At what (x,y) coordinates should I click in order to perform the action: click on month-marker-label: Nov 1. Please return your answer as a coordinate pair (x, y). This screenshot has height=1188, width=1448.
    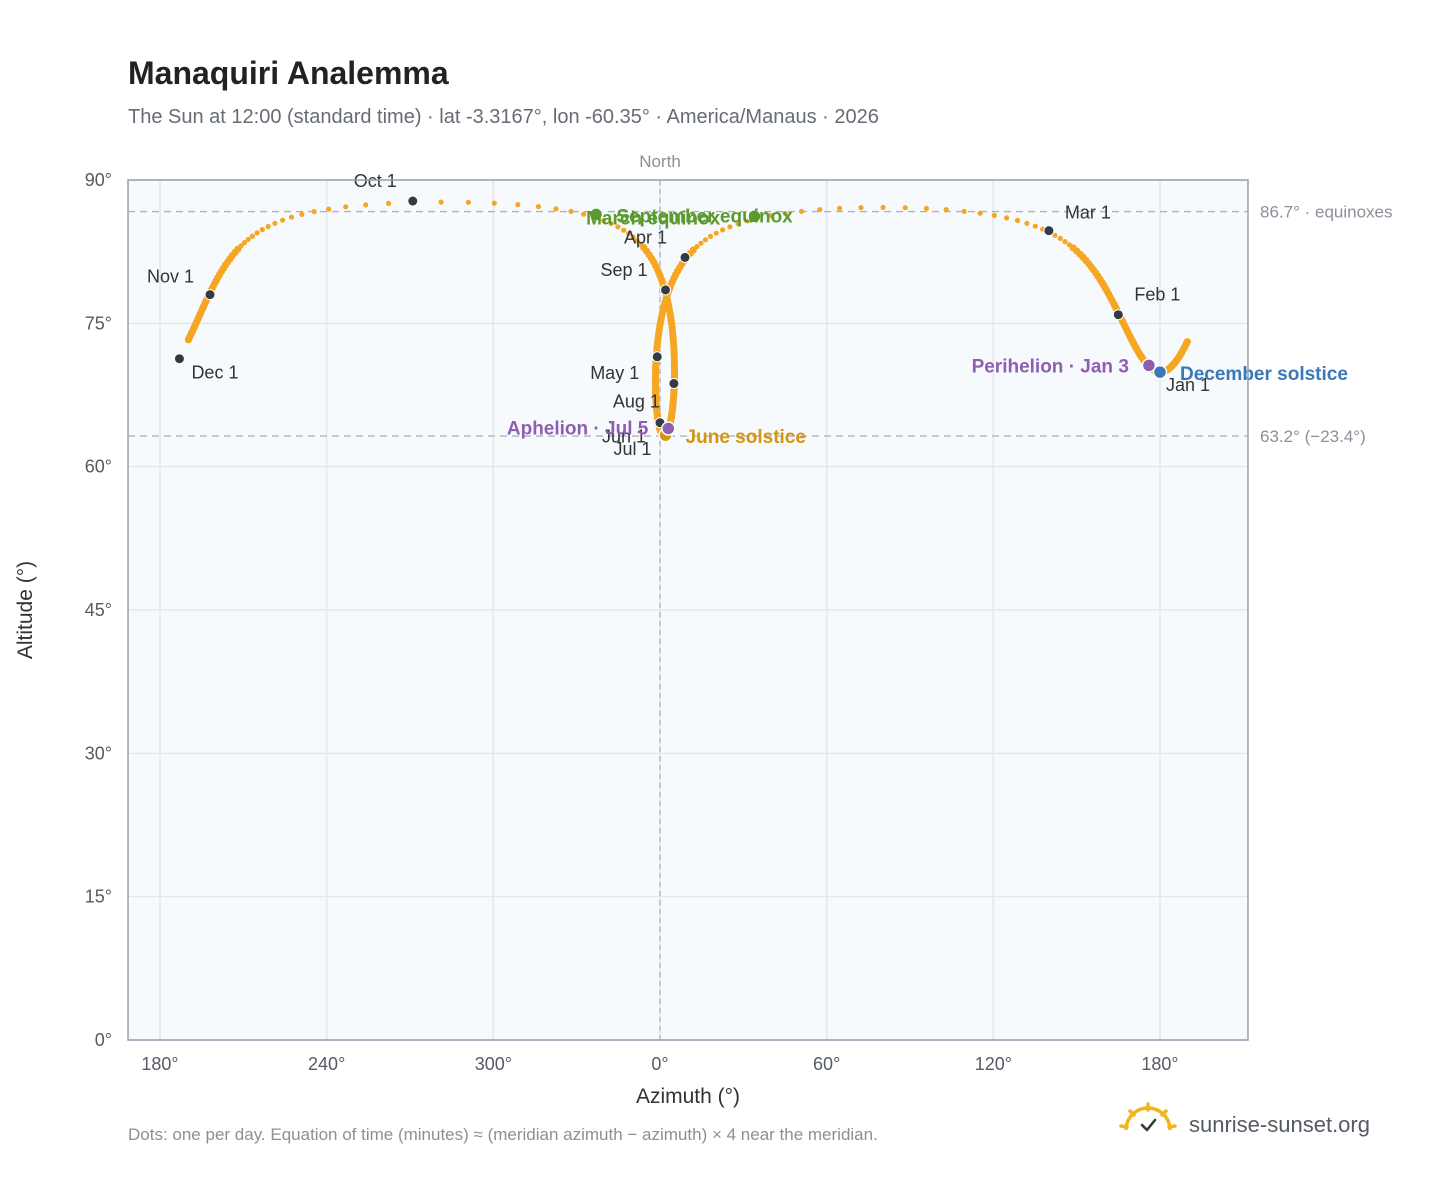
    Looking at the image, I should click on (170, 277).